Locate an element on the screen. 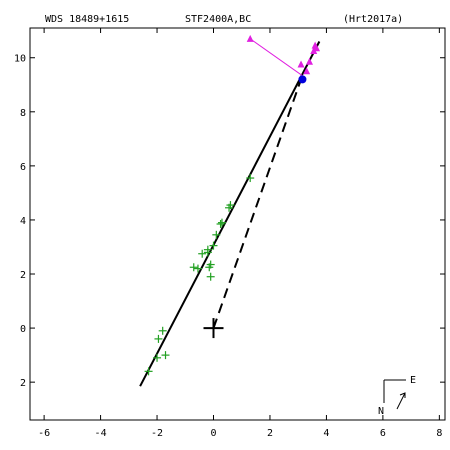 This screenshot has width=450, height=450. header-center: STF2400A,BC is located at coordinates (218, 19).